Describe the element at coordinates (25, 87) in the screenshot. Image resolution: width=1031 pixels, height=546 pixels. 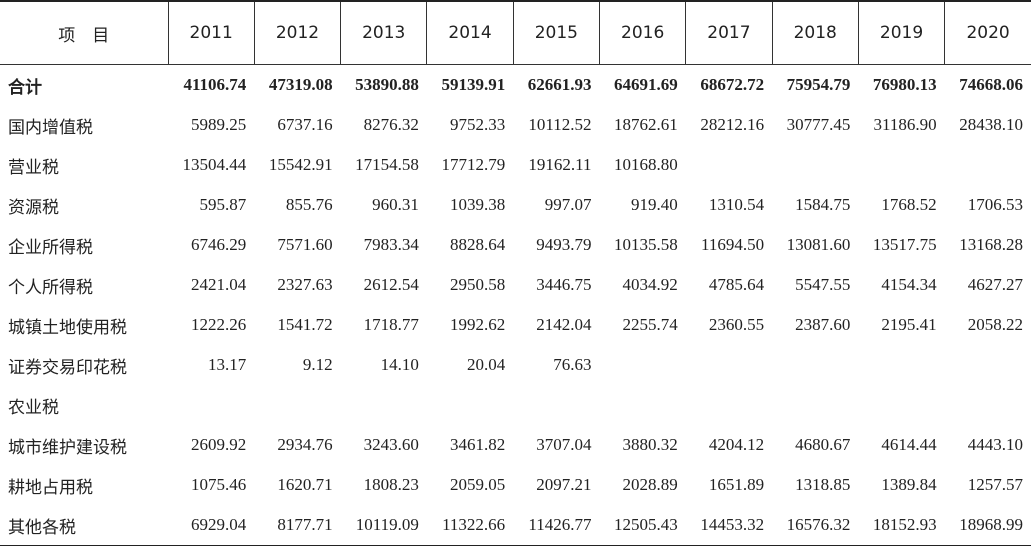
I see `row-label: 合计` at that location.